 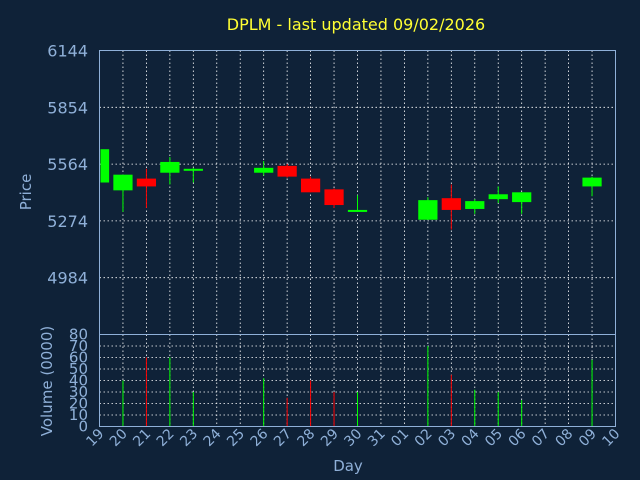 I want to click on x-tick-label: 31, so click(x=377, y=438).